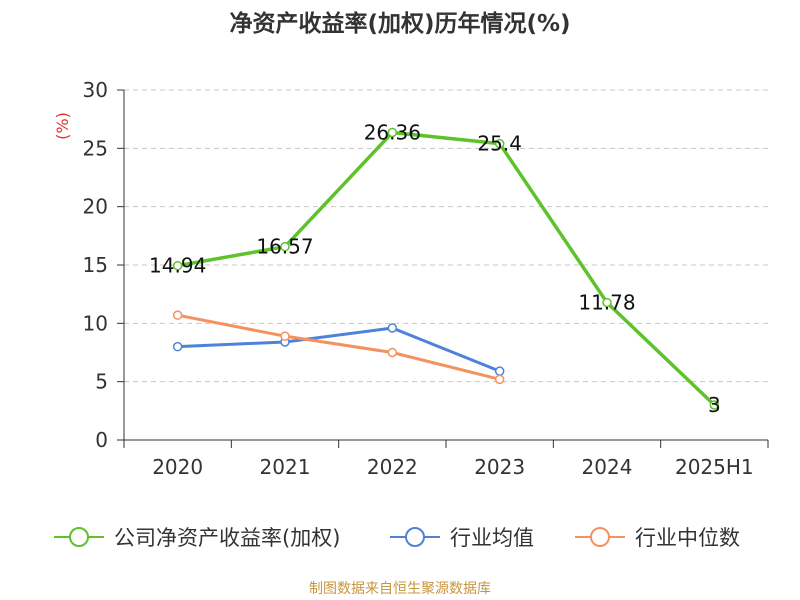  Describe the element at coordinates (400, 24) in the screenshot. I see `chart-title: 净资产收益率(加权)历年情况(%)` at that location.